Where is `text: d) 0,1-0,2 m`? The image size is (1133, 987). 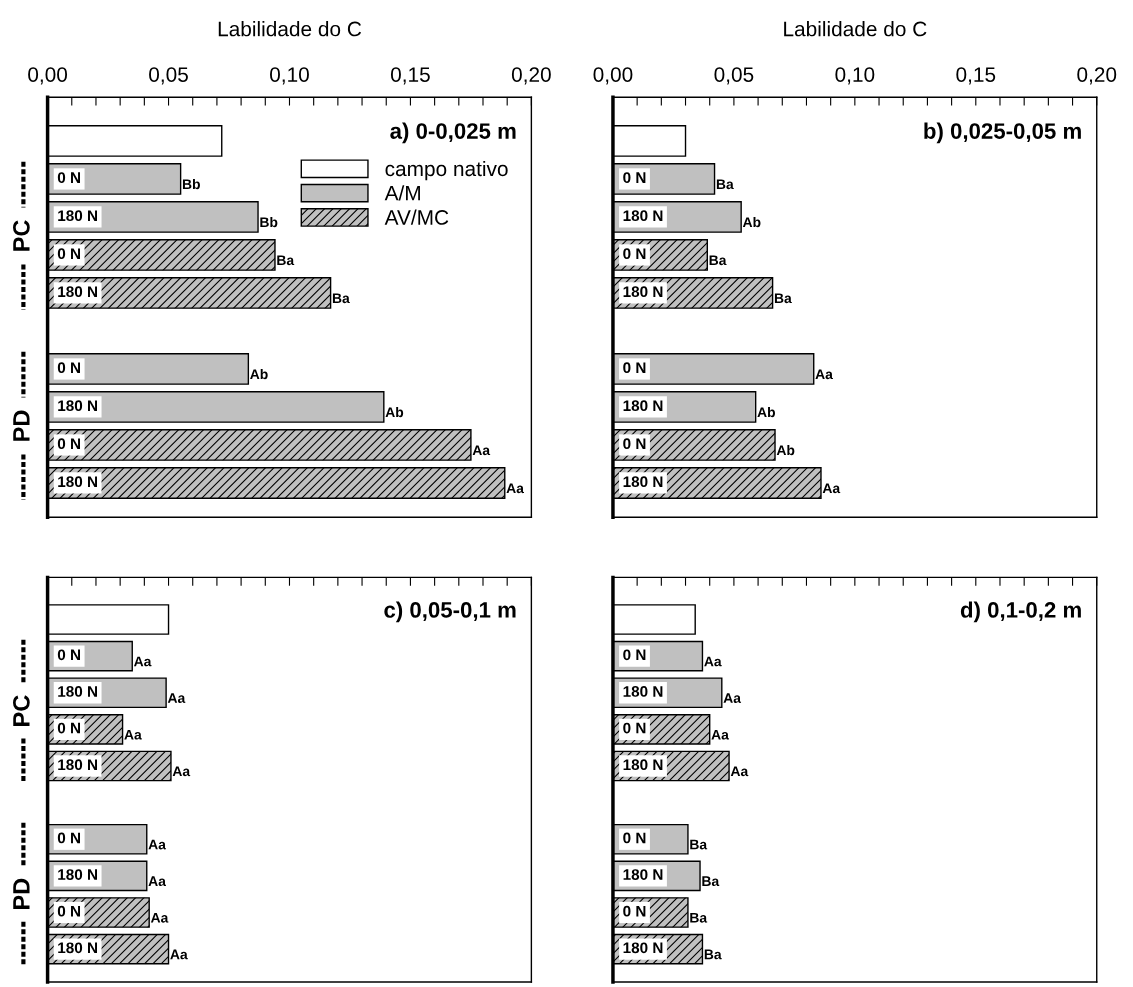 text: d) 0,1-0,2 m is located at coordinates (1020, 612).